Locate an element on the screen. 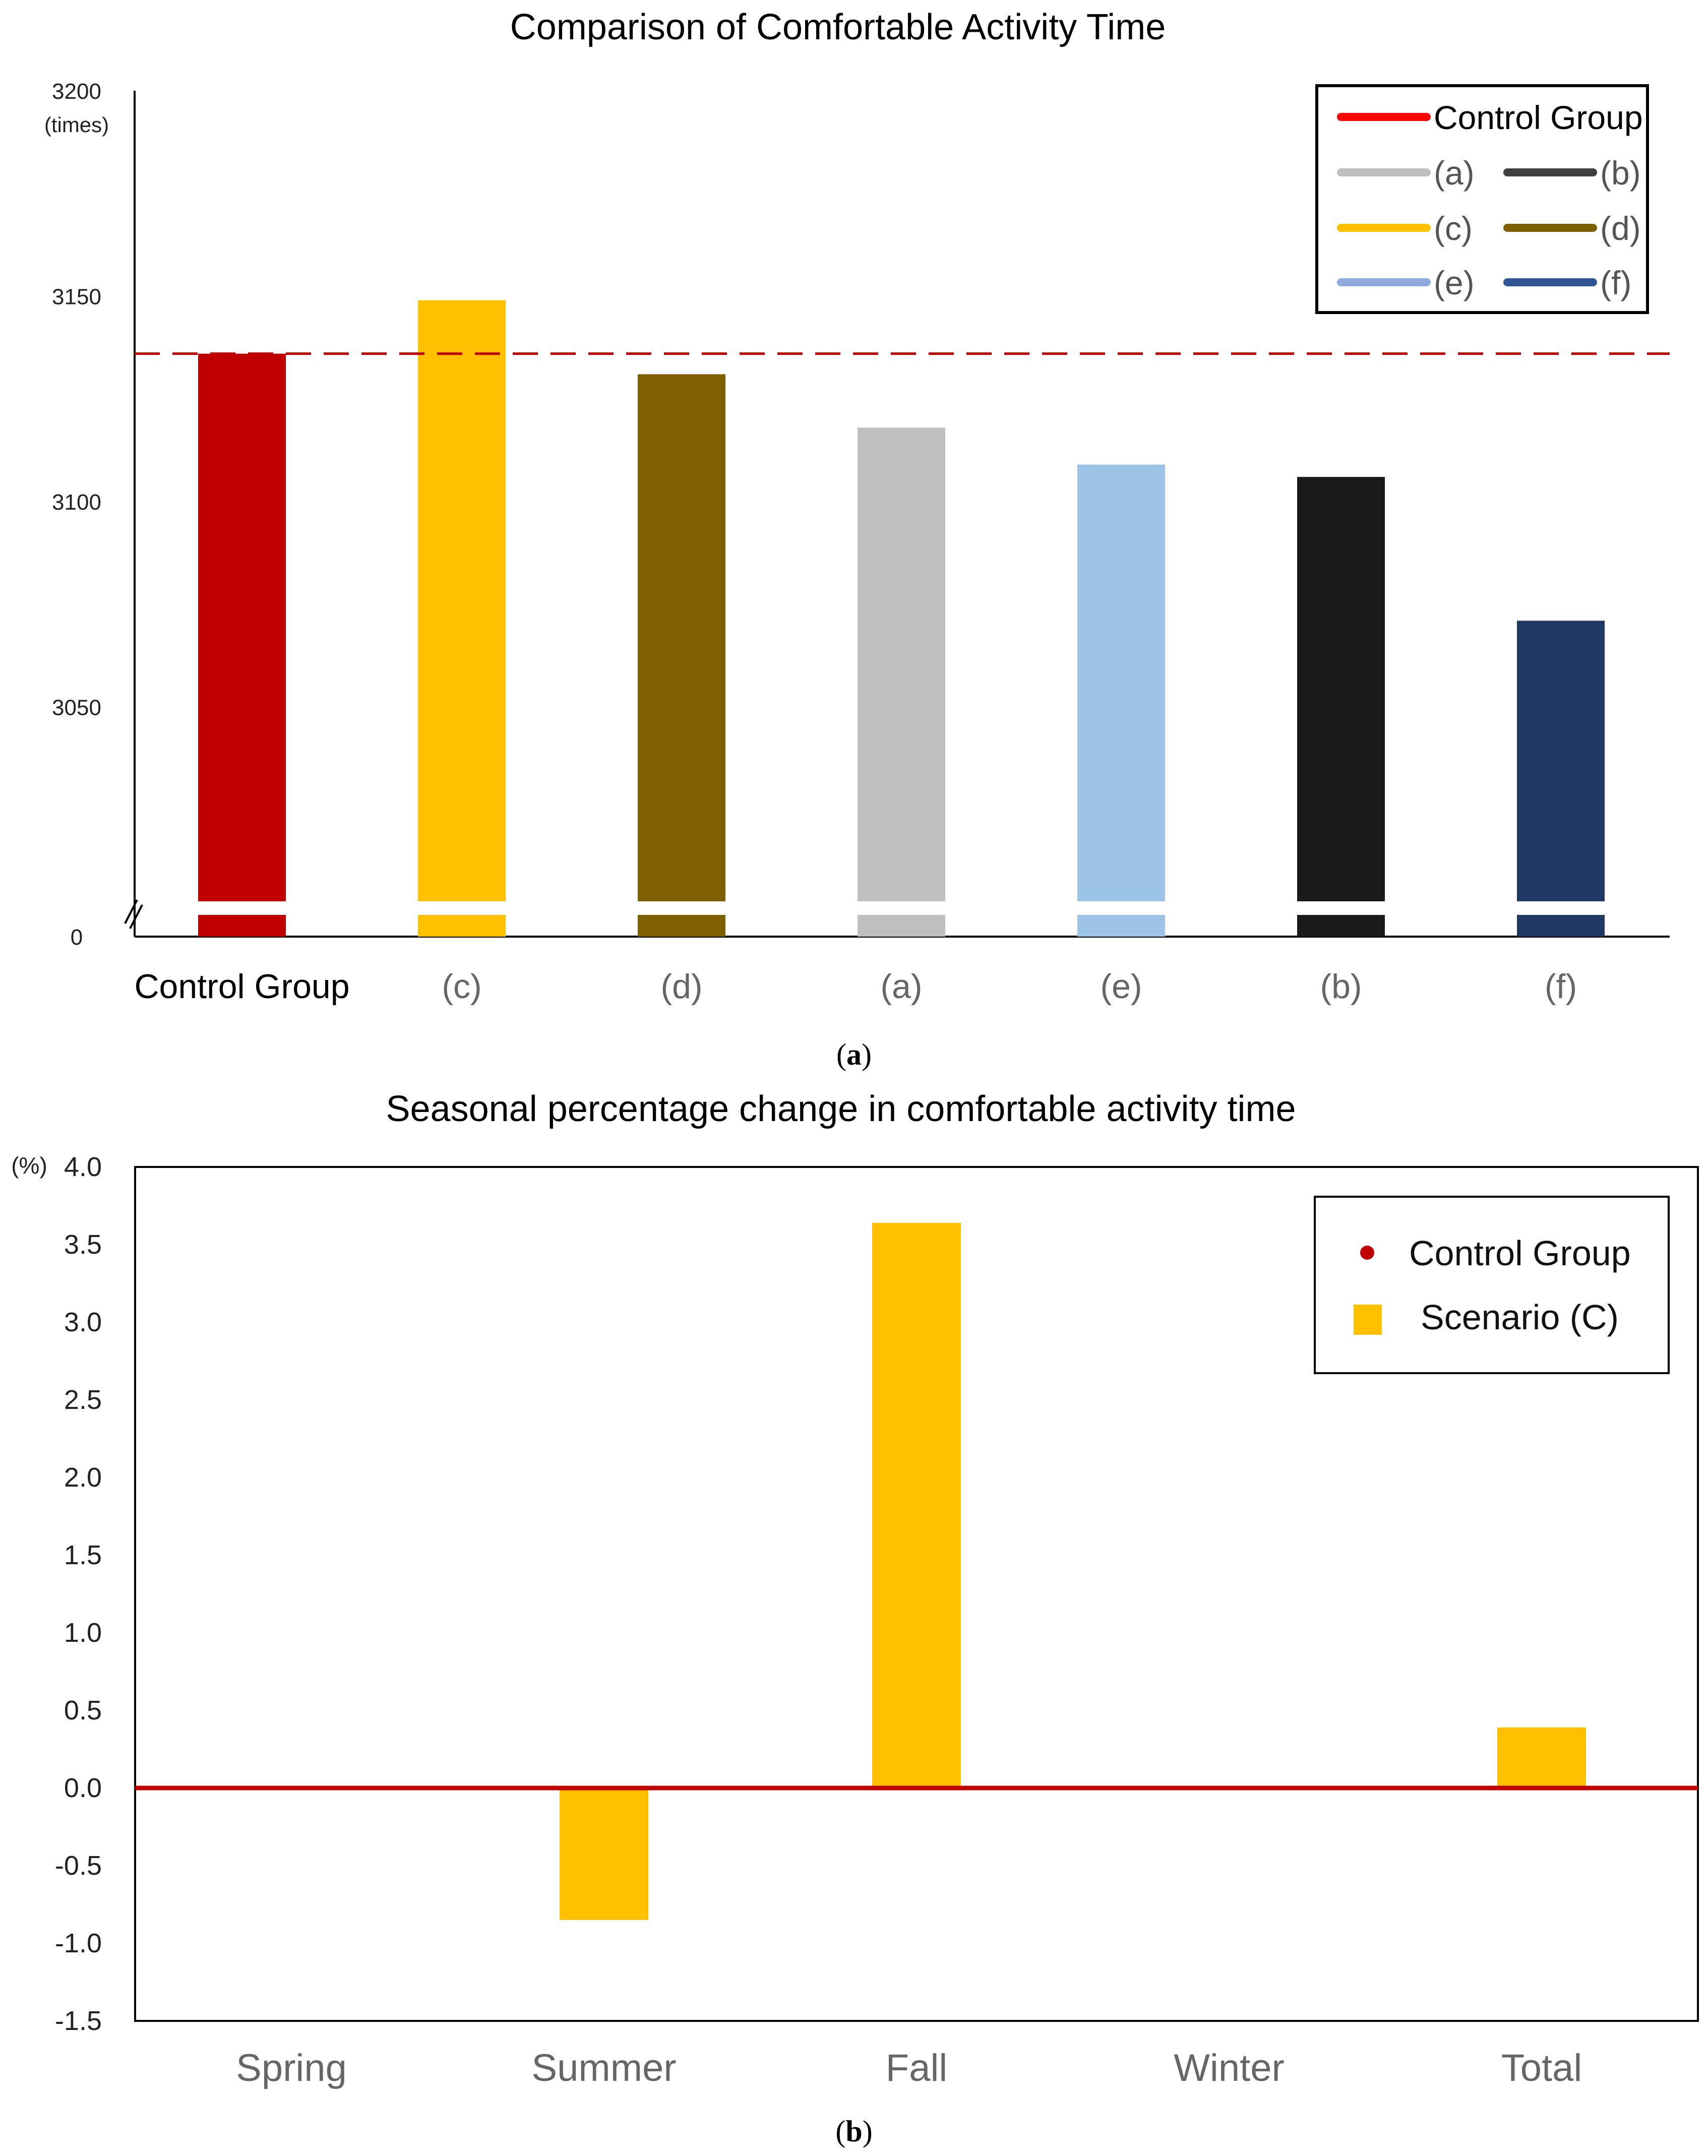 This screenshot has width=1708, height=2156. chart-b-x-tick-label: Summer is located at coordinates (603, 2068).